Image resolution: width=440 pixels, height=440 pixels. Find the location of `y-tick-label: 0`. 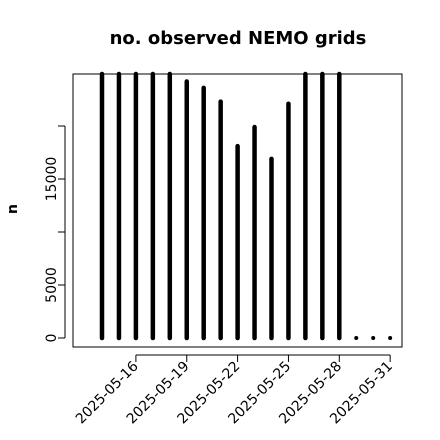

y-tick-label: 0 is located at coordinates (52, 338).